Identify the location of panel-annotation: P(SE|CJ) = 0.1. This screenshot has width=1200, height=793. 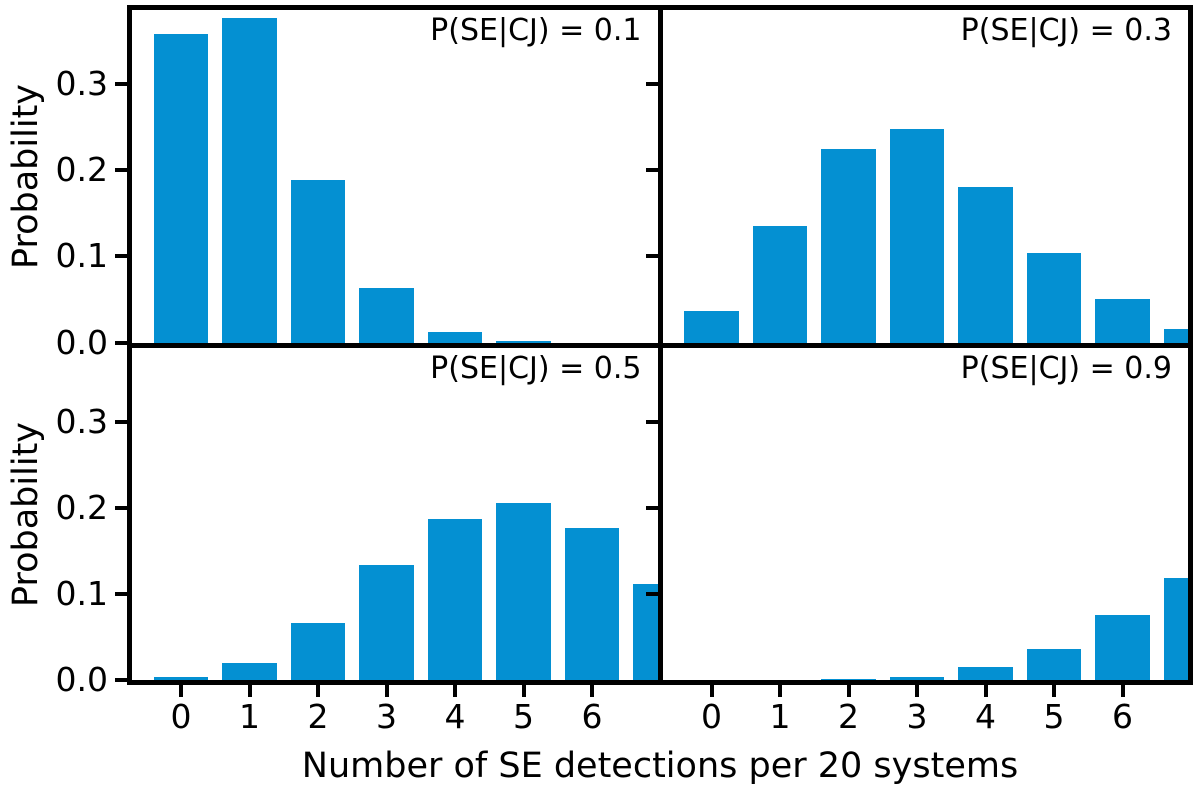
(536, 30).